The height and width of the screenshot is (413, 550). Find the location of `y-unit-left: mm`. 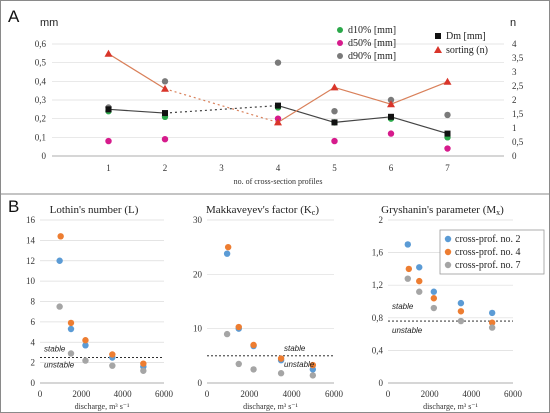

y-unit-left: mm is located at coordinates (49, 23).